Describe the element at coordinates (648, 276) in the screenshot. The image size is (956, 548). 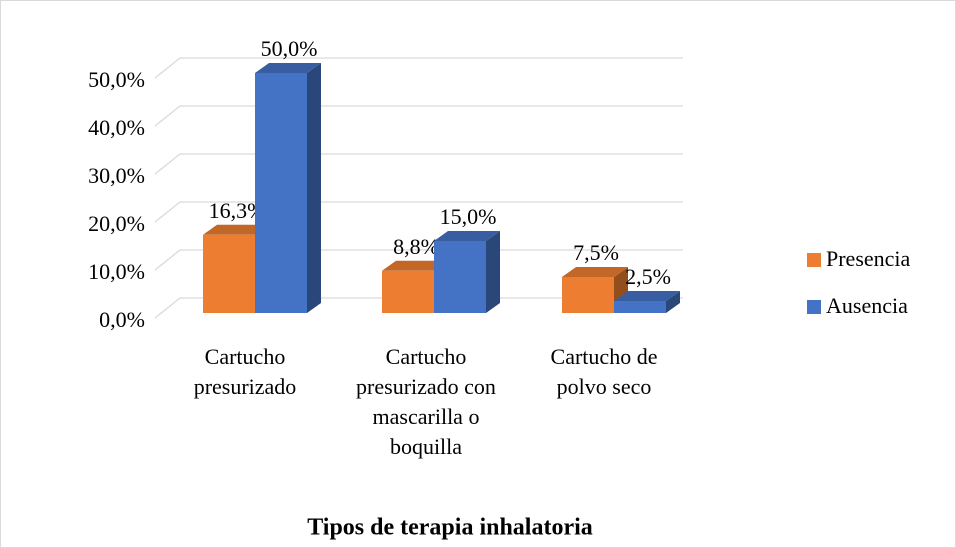
I see `value-label: 2,5%` at that location.